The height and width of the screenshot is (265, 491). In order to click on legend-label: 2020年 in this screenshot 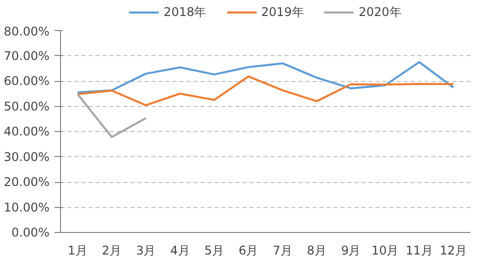, I will do `click(380, 12)`.